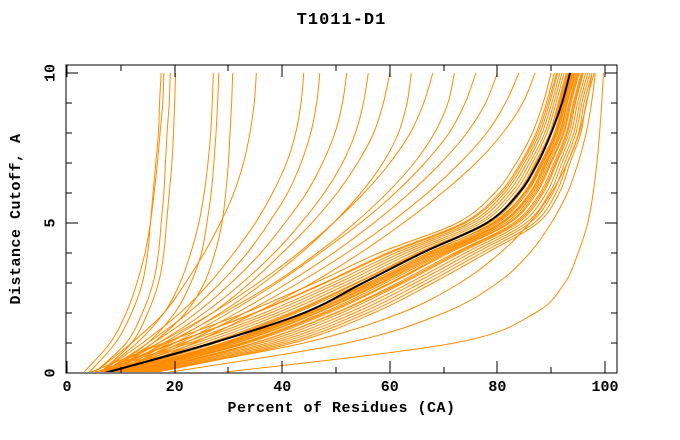 This screenshot has height=440, width=680. I want to click on chart-title: T1011-D1, so click(341, 20).